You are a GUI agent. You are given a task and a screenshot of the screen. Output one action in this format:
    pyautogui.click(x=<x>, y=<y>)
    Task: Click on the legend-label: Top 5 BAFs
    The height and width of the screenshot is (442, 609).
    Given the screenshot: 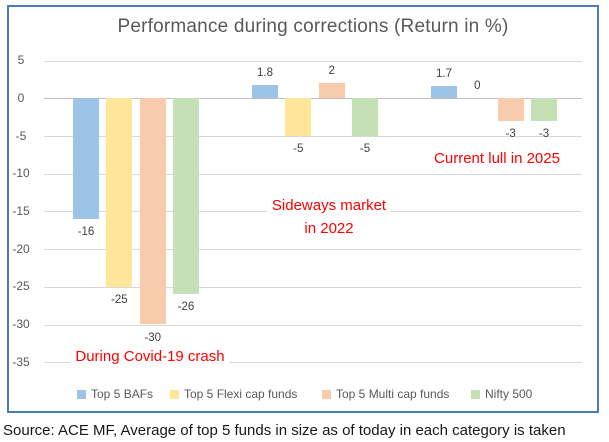 What is the action you would take?
    pyautogui.click(x=122, y=394)
    